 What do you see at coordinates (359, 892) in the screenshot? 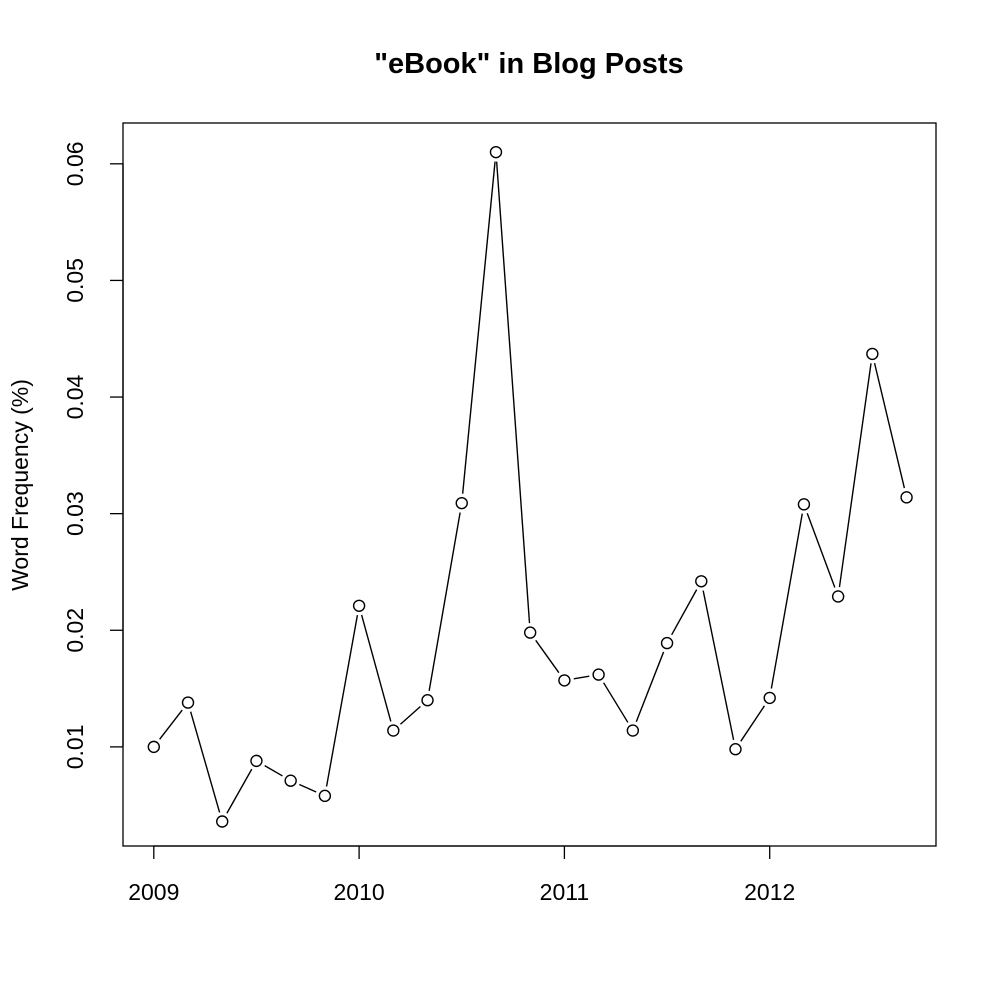
I see `x-tick-label: 2010` at bounding box center [359, 892].